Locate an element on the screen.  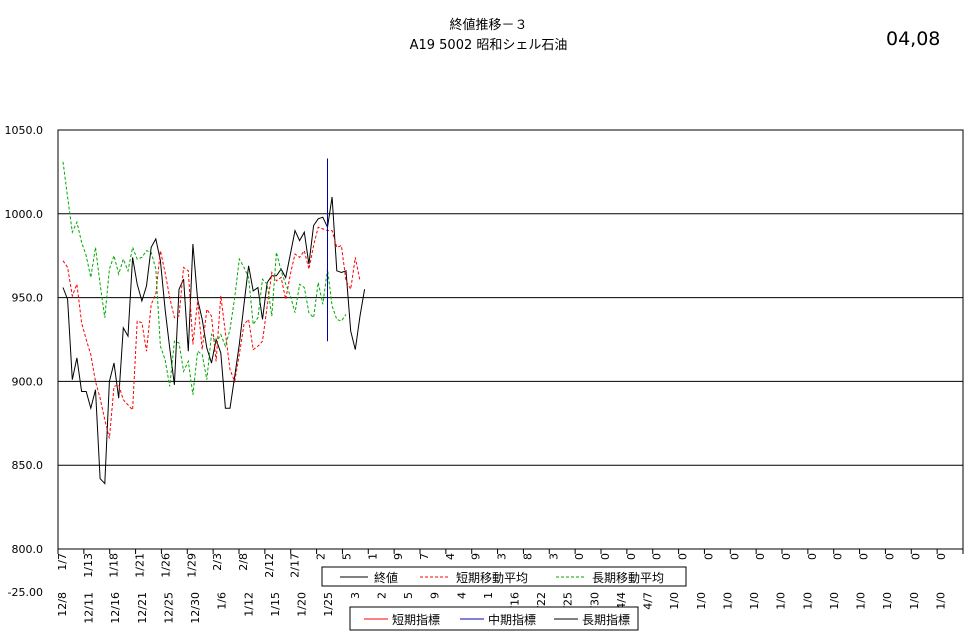
x-tick-label-row2: 1 is located at coordinates (488, 595).